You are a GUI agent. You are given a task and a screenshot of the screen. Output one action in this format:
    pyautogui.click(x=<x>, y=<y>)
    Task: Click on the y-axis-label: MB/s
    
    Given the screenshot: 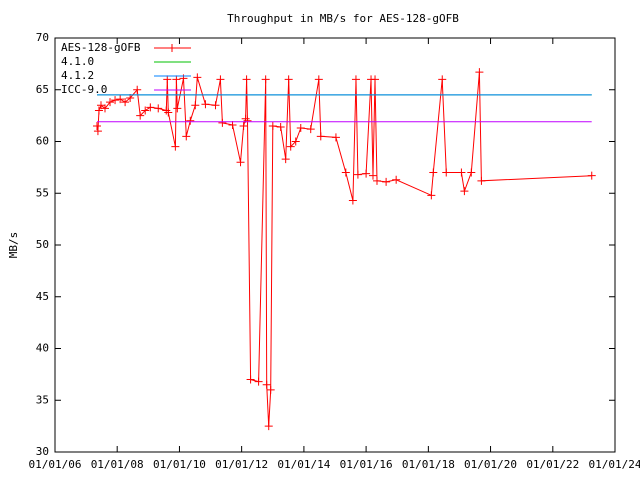 What is the action you would take?
    pyautogui.click(x=13, y=245)
    